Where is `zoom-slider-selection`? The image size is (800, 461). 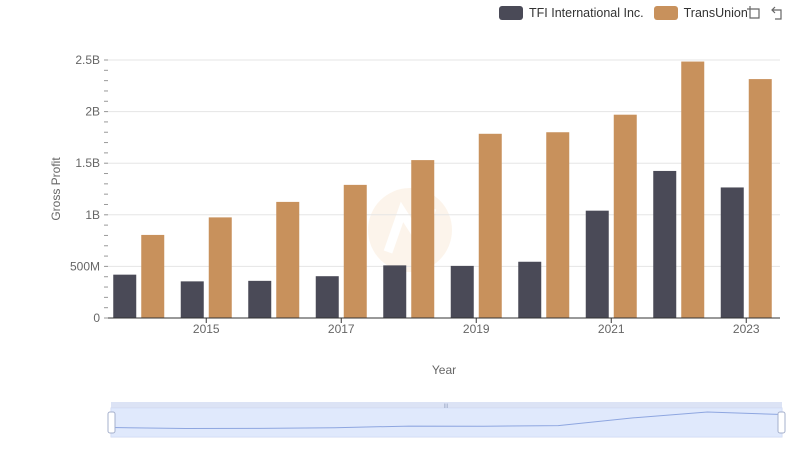
zoom-slider-selection is located at coordinates (446, 422).